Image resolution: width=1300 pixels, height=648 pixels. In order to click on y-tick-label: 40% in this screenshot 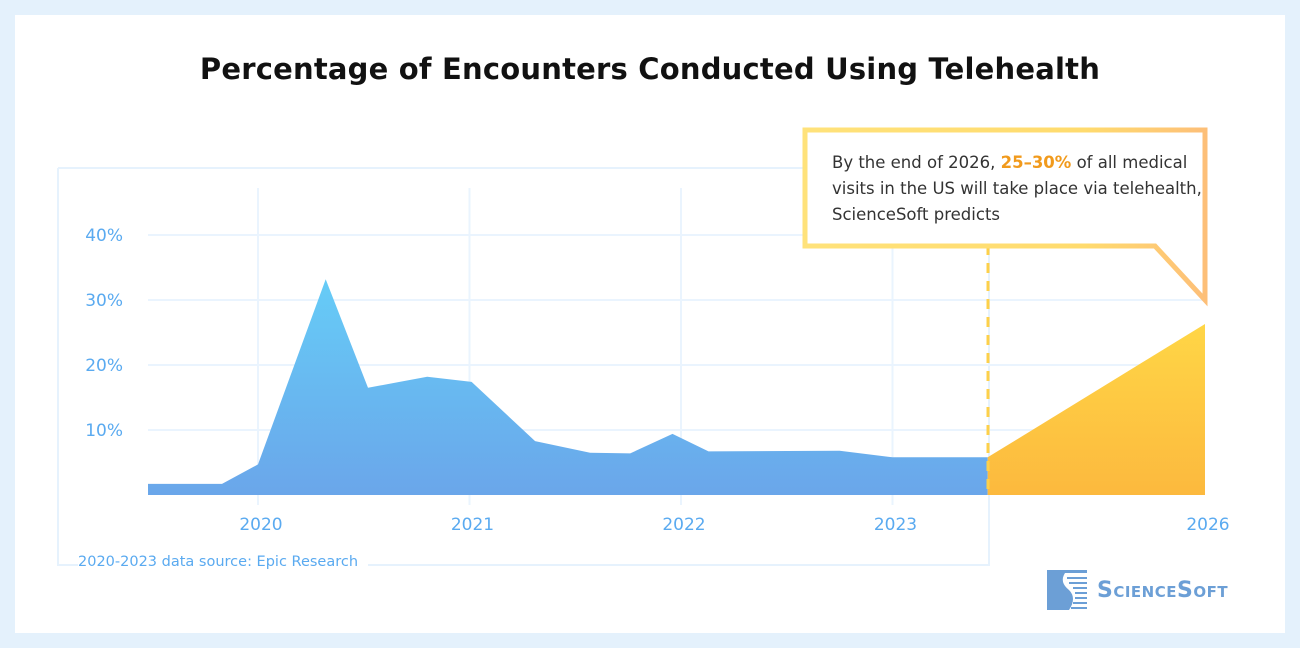, I will do `click(104, 236)`.